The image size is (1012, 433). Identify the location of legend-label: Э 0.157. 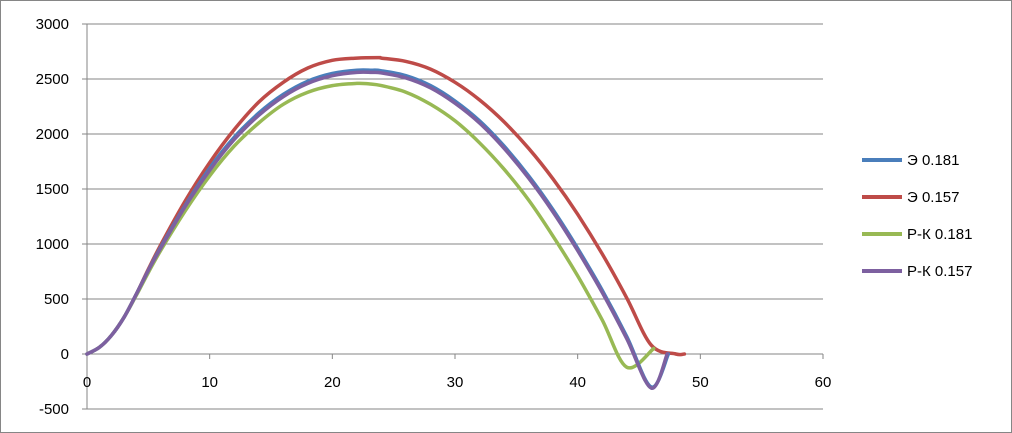
(933, 197).